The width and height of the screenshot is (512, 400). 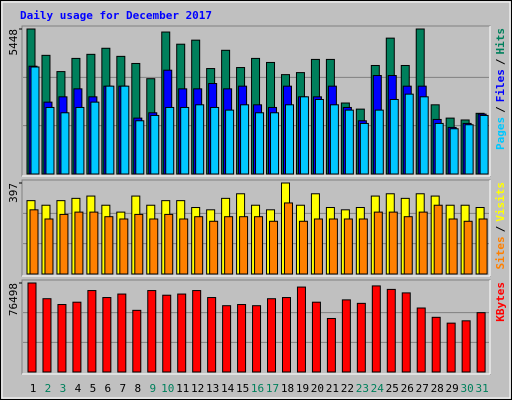 I want to click on x-tick-label: 22, so click(x=347, y=388).